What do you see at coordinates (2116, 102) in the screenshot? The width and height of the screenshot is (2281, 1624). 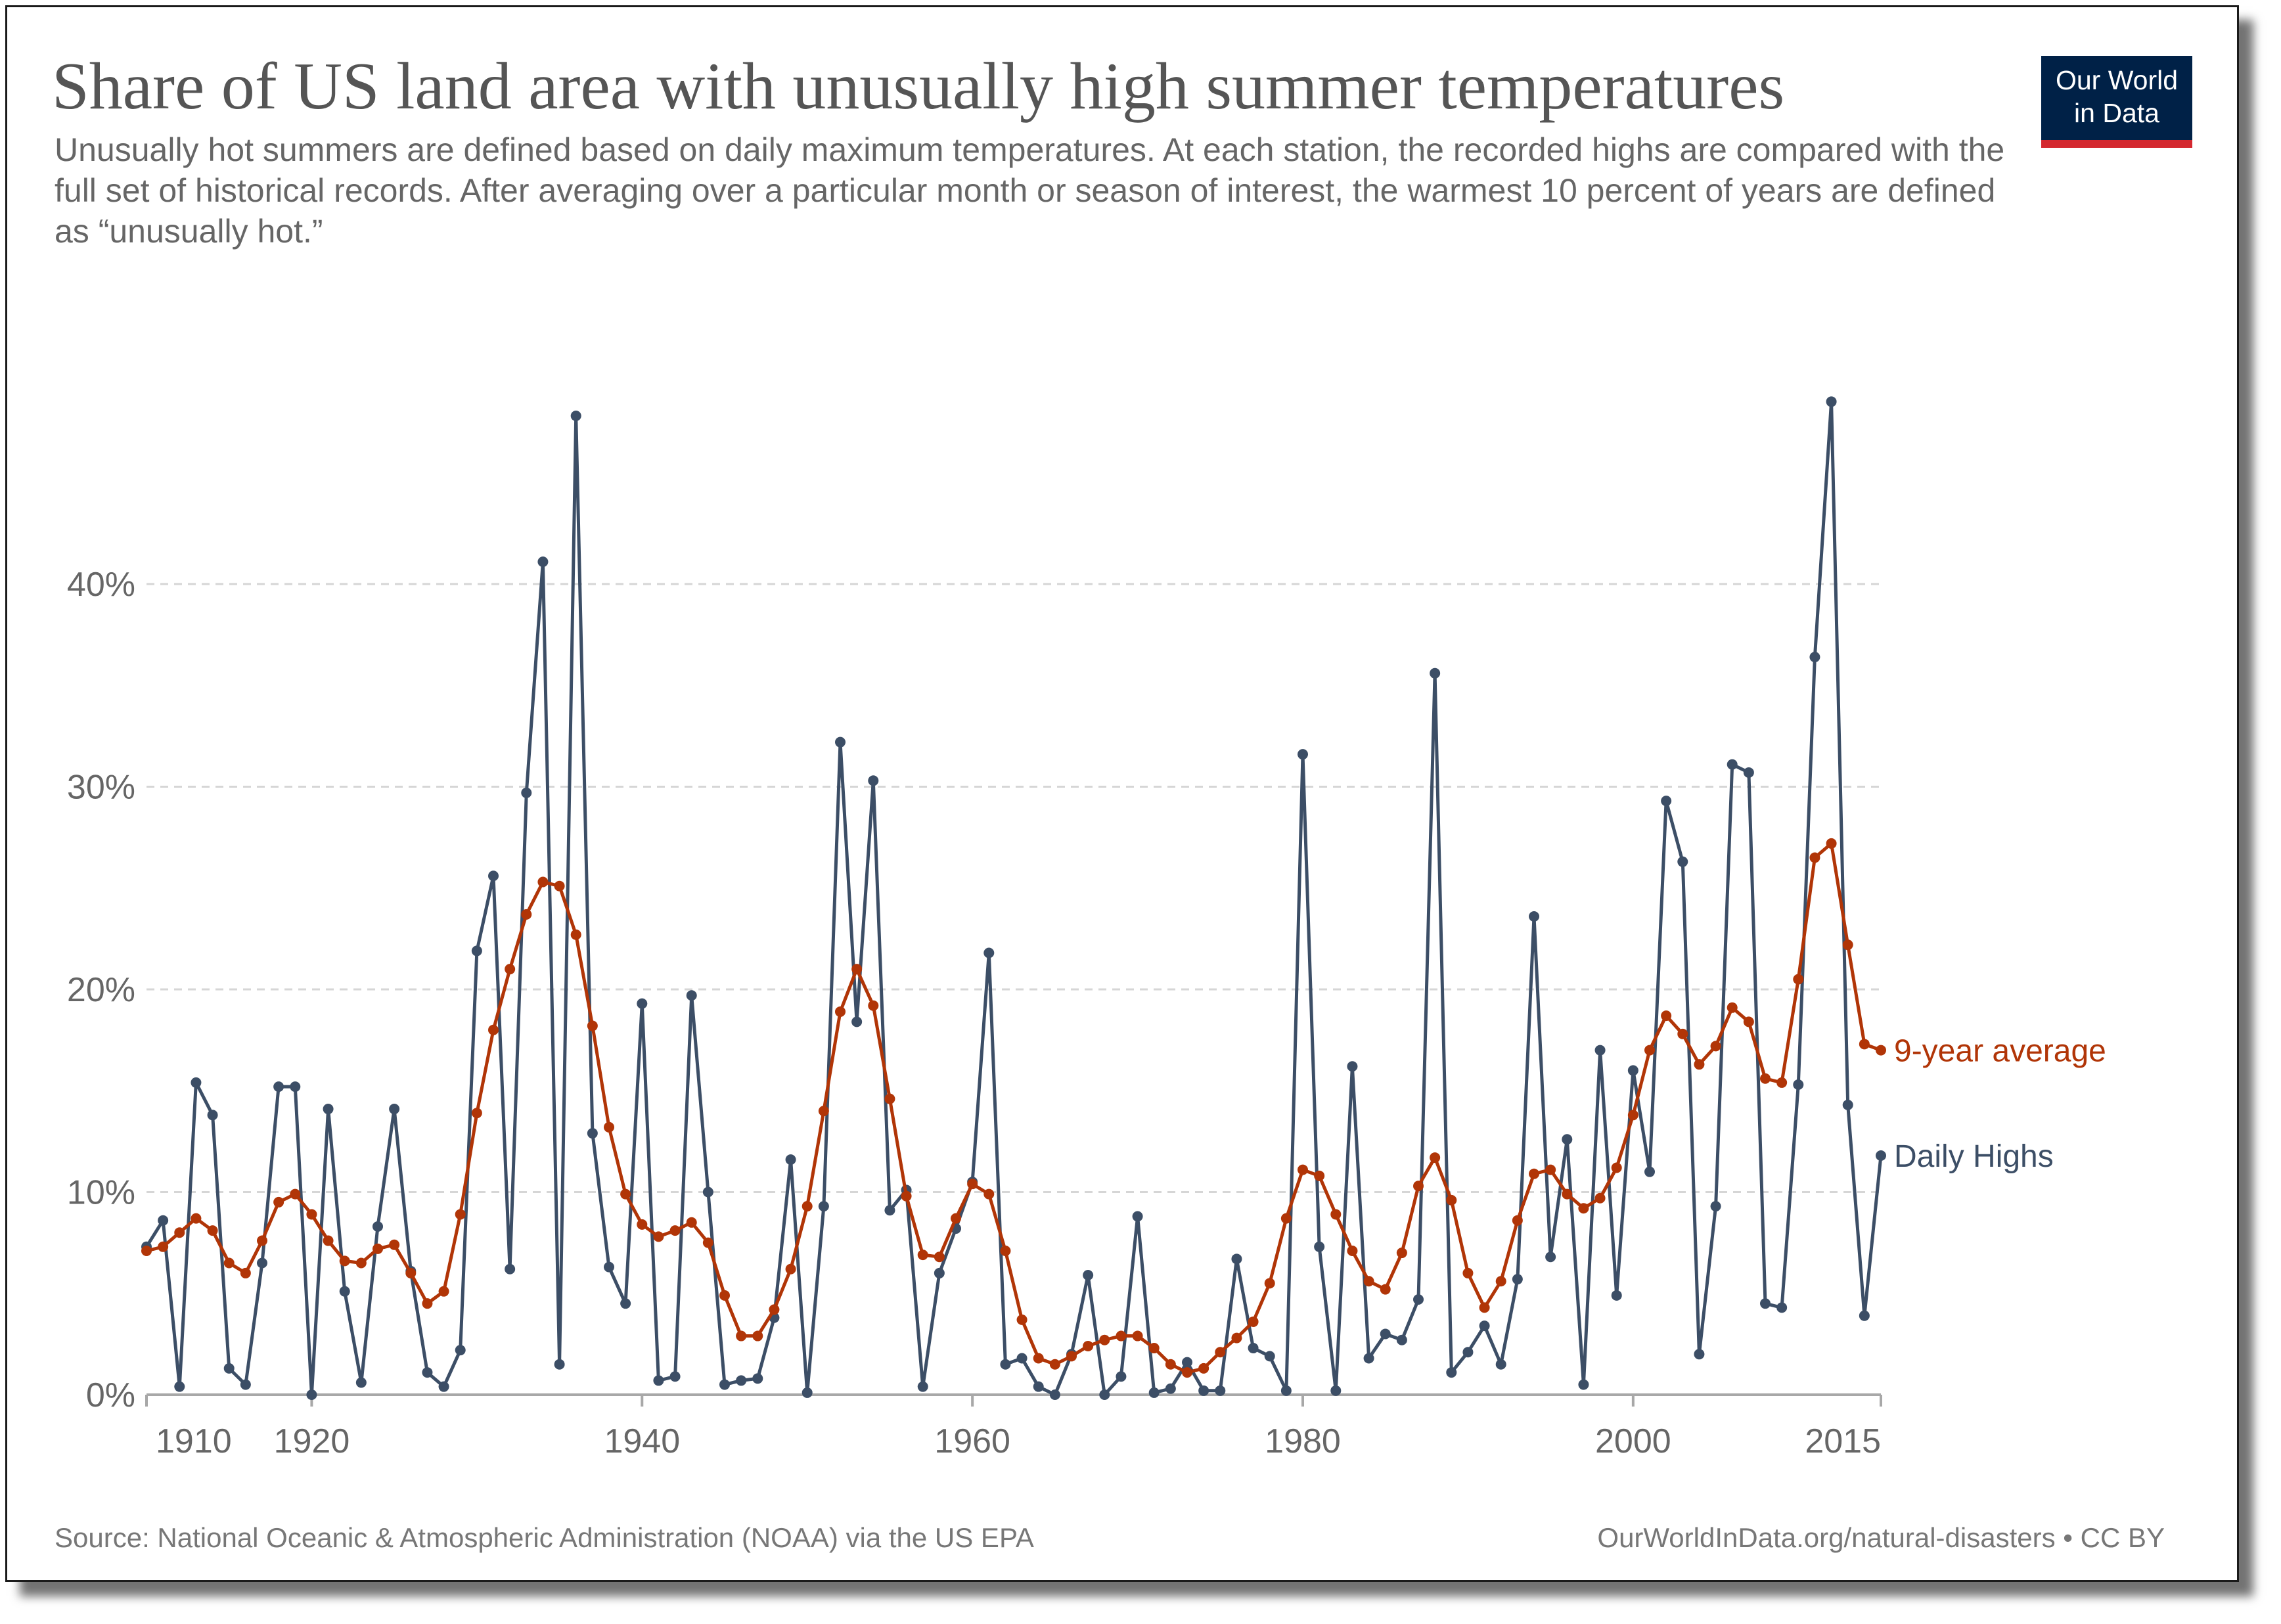 I see `owid-logo: Our World in Data` at bounding box center [2116, 102].